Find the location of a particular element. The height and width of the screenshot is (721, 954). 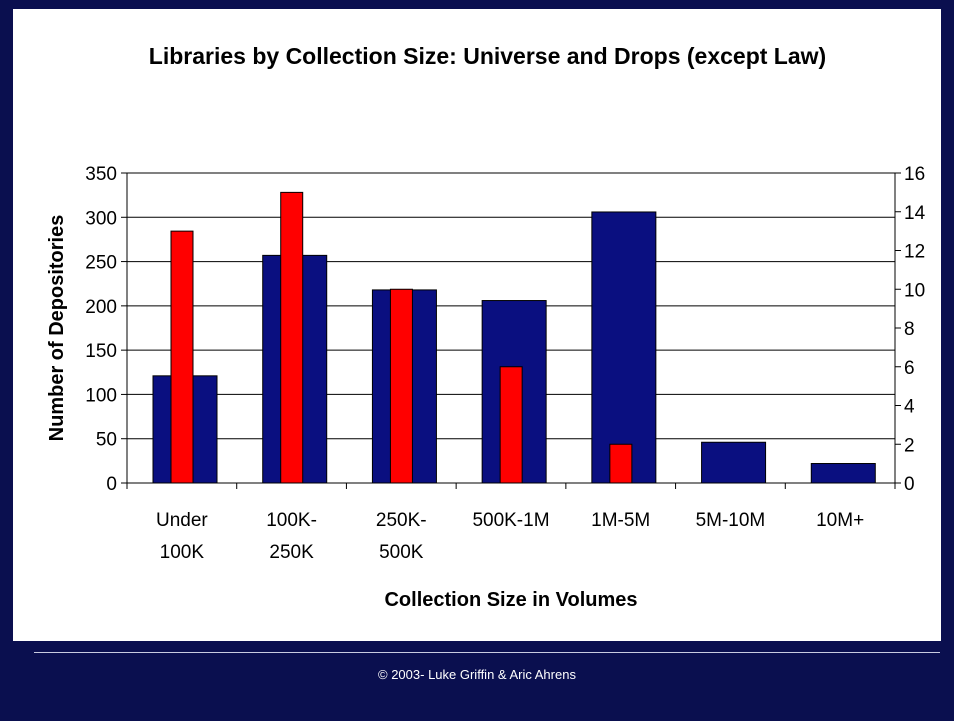

y-tick-label-right: 16 is located at coordinates (914, 174).